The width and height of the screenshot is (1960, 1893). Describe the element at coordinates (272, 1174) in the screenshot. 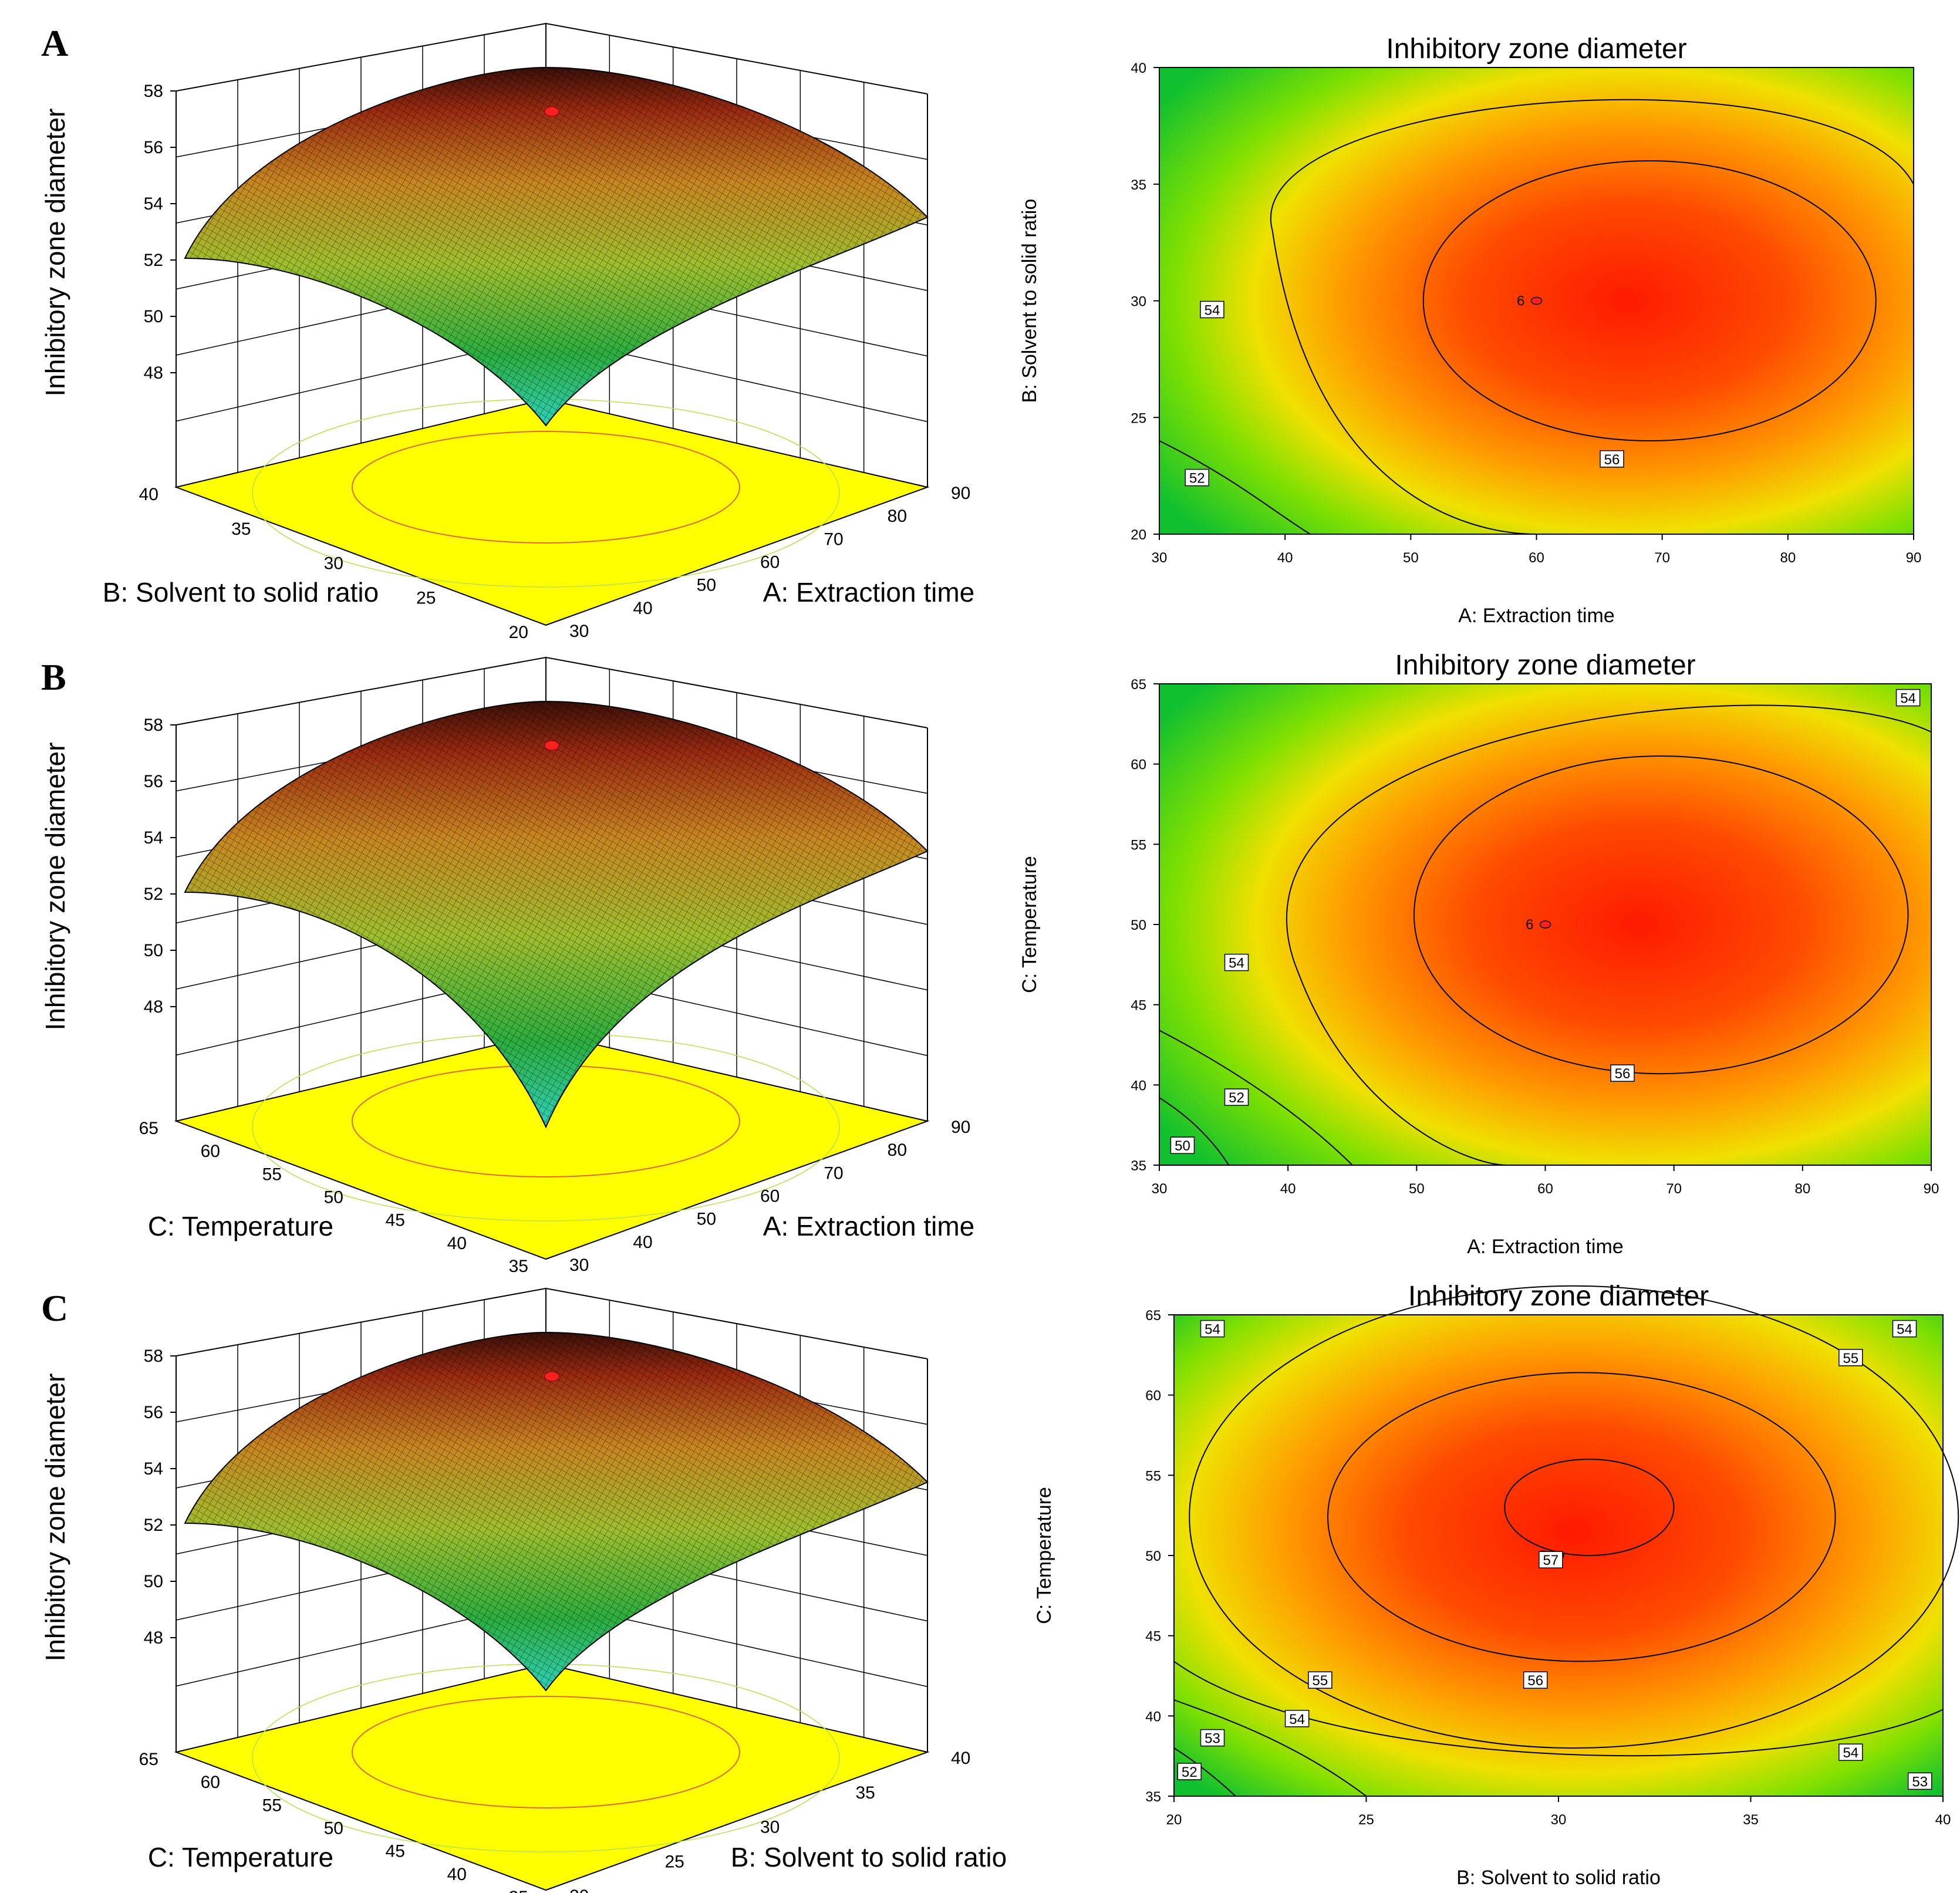

I see `left-axis-tick: 55` at that location.